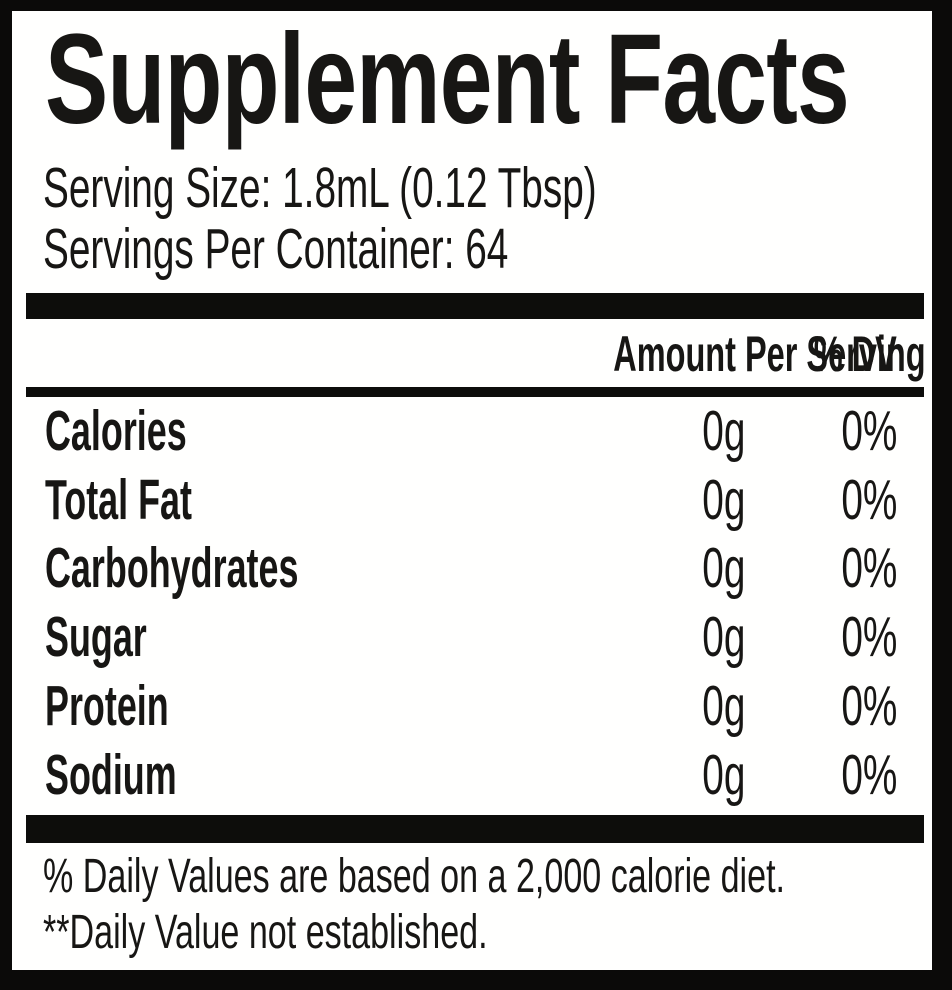 Image resolution: width=952 pixels, height=990 pixels. I want to click on supplement-facts-title: Supplement Facts, so click(447, 79).